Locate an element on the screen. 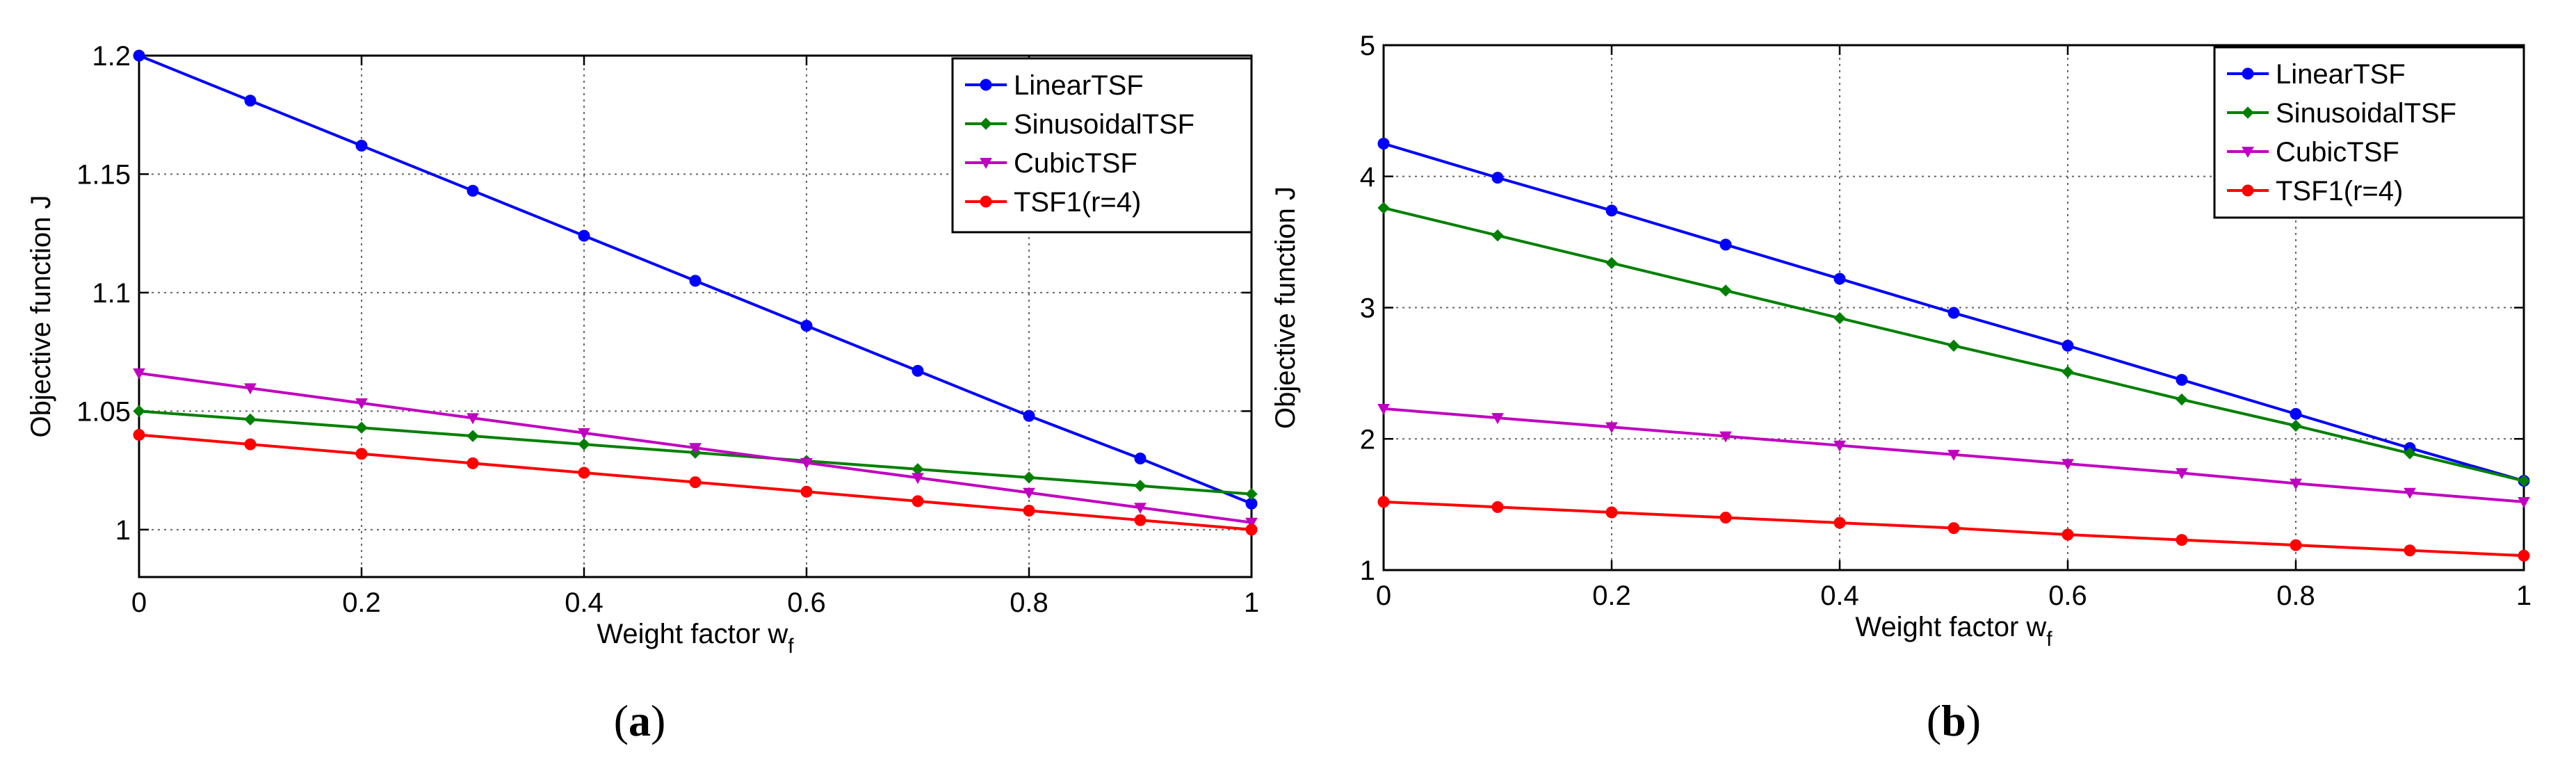 The image size is (2576, 771). chart-0-y-tick-label-0: 1 is located at coordinates (123, 530).